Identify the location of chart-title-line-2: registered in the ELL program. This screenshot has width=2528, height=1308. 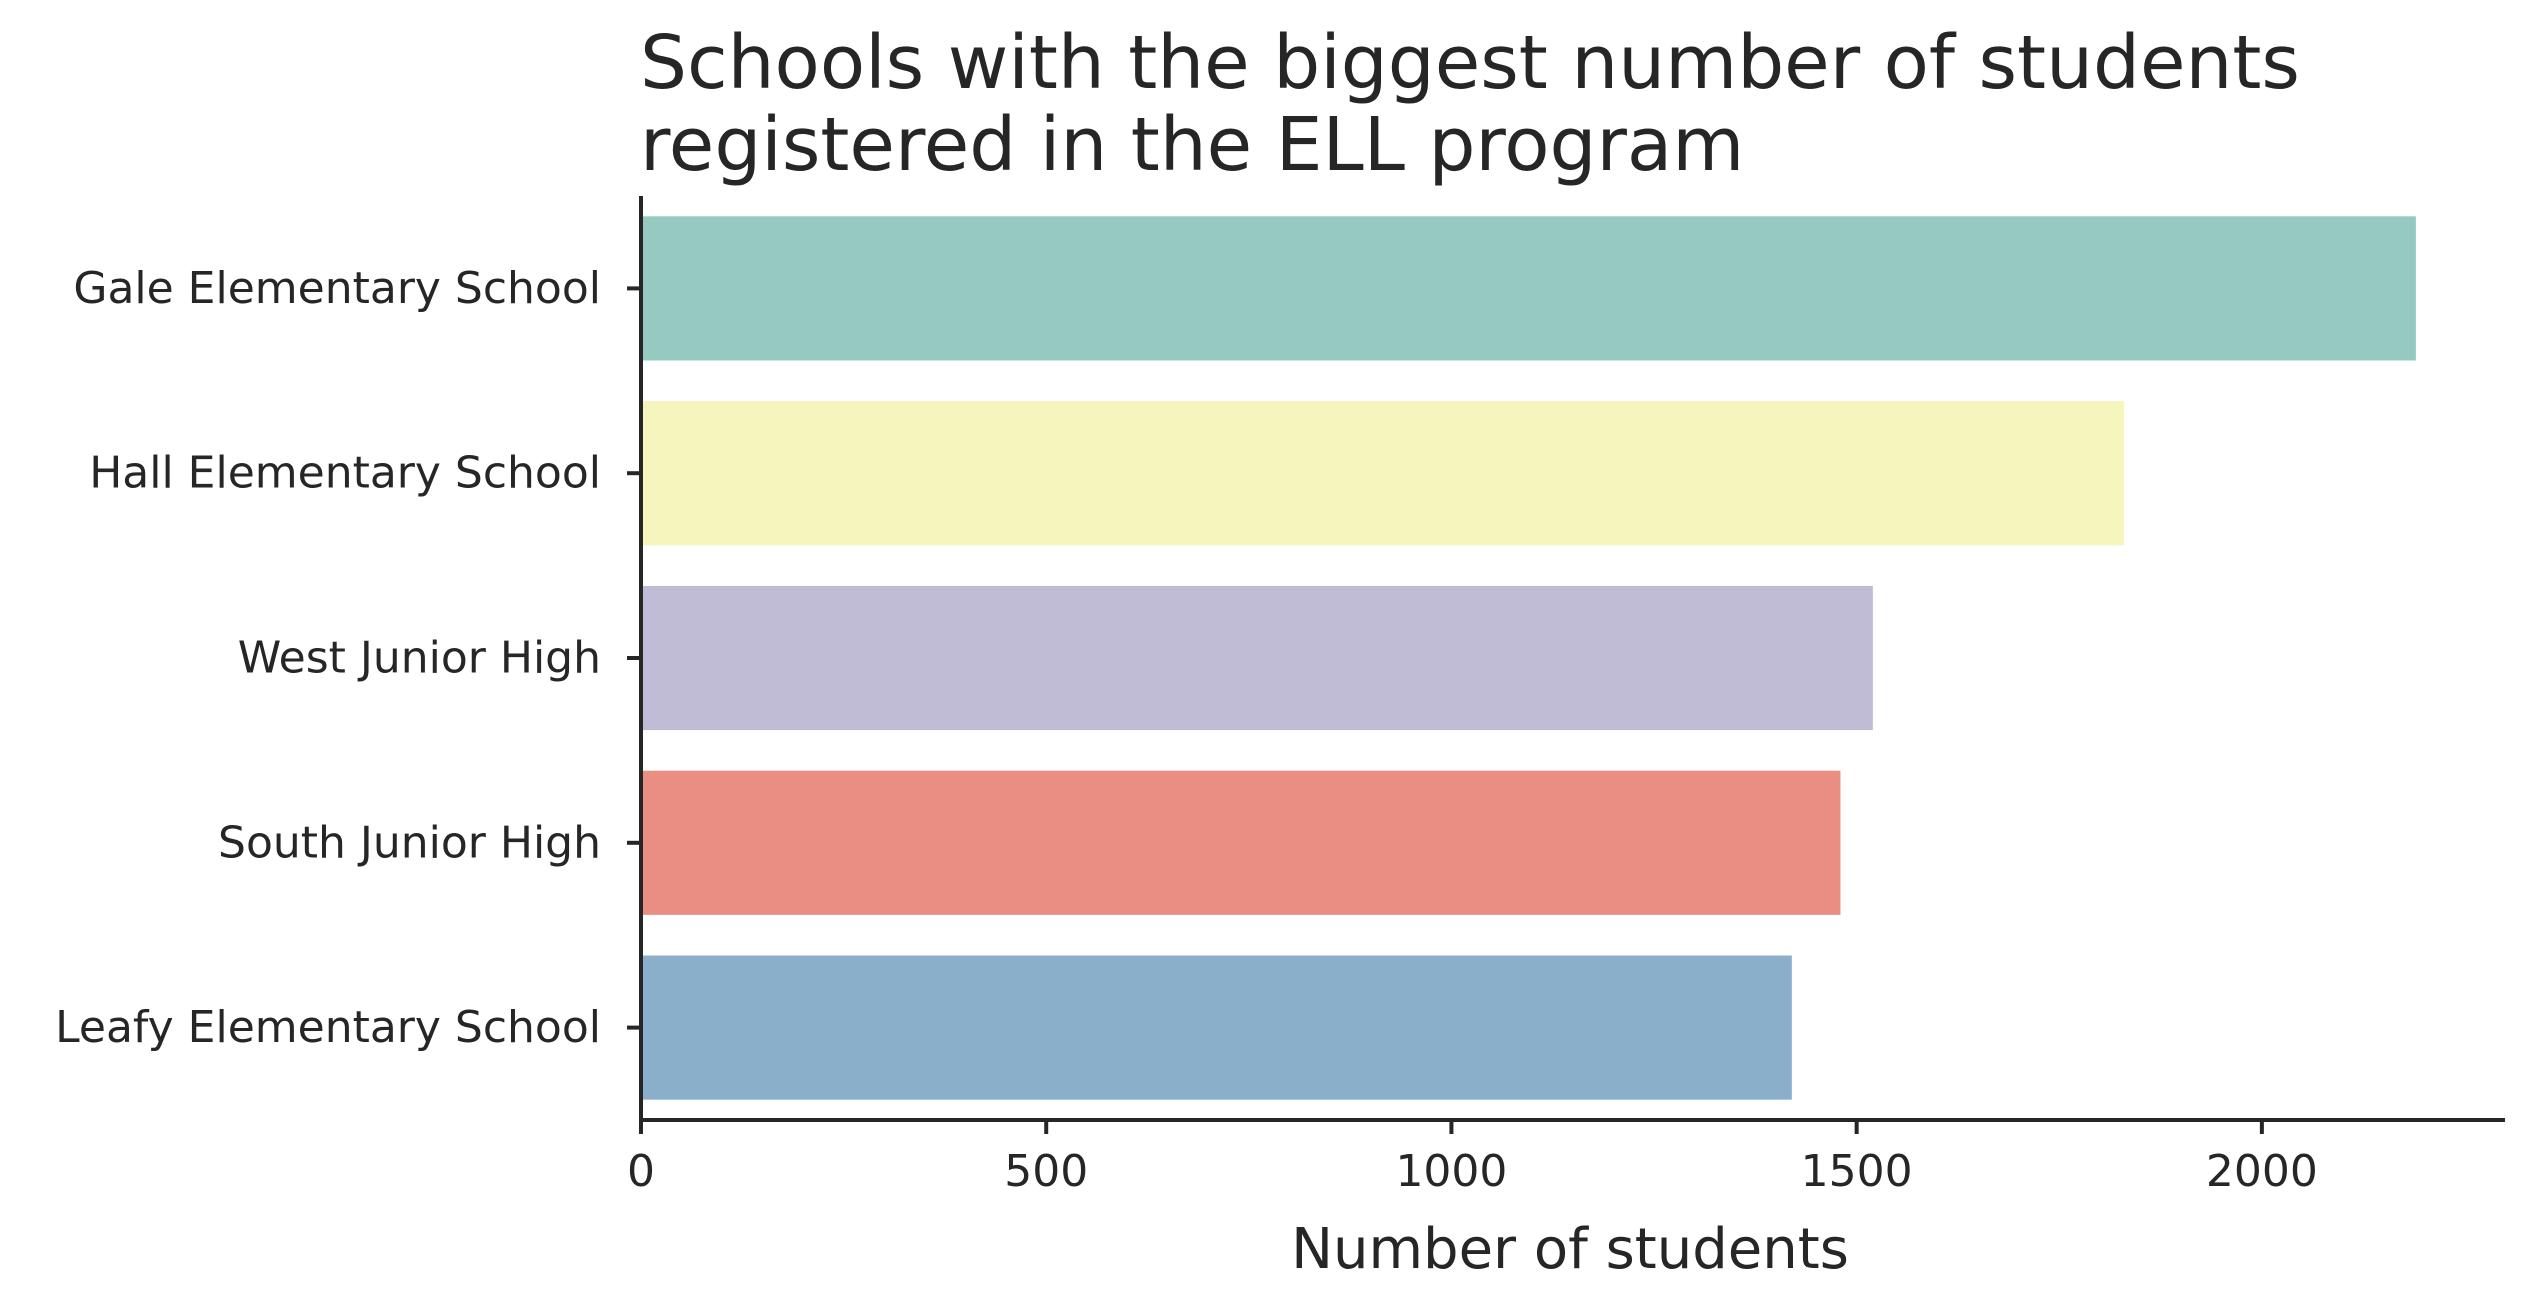
(1192, 145).